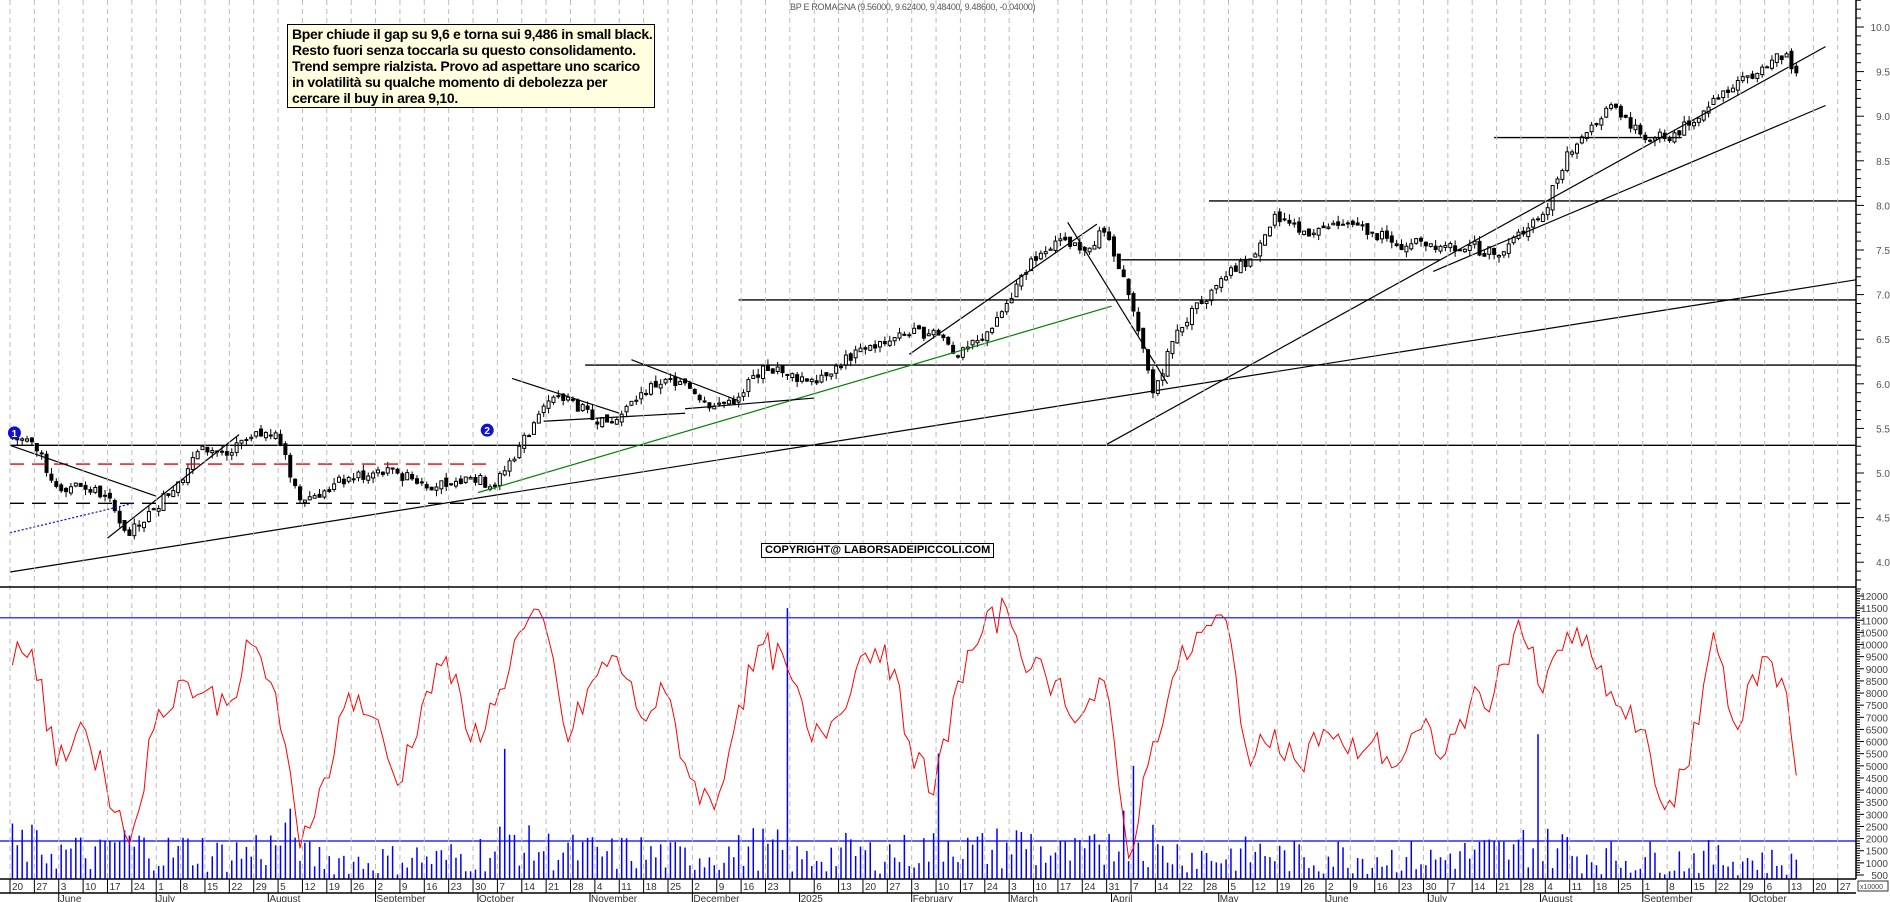 This screenshot has width=1890, height=902. What do you see at coordinates (284, 898) in the screenshot?
I see `month-label: August` at bounding box center [284, 898].